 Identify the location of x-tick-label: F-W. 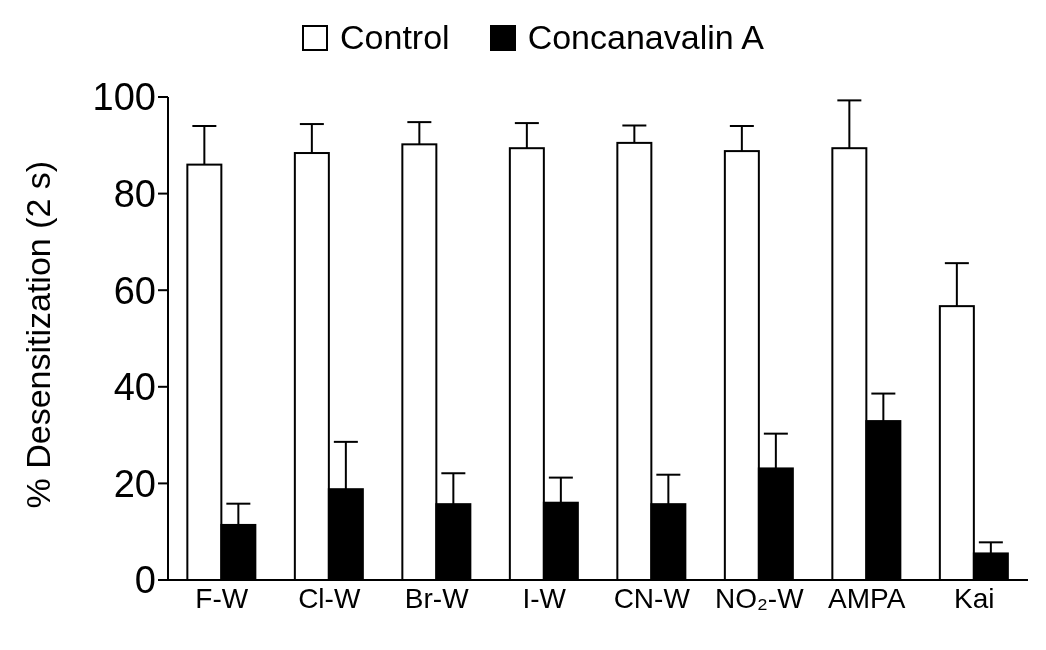
(222, 598).